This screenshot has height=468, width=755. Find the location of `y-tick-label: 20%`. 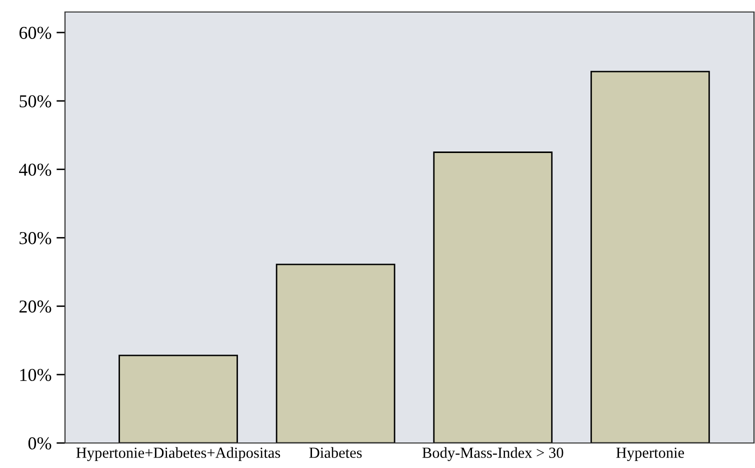

y-tick-label: 20% is located at coordinates (36, 306).